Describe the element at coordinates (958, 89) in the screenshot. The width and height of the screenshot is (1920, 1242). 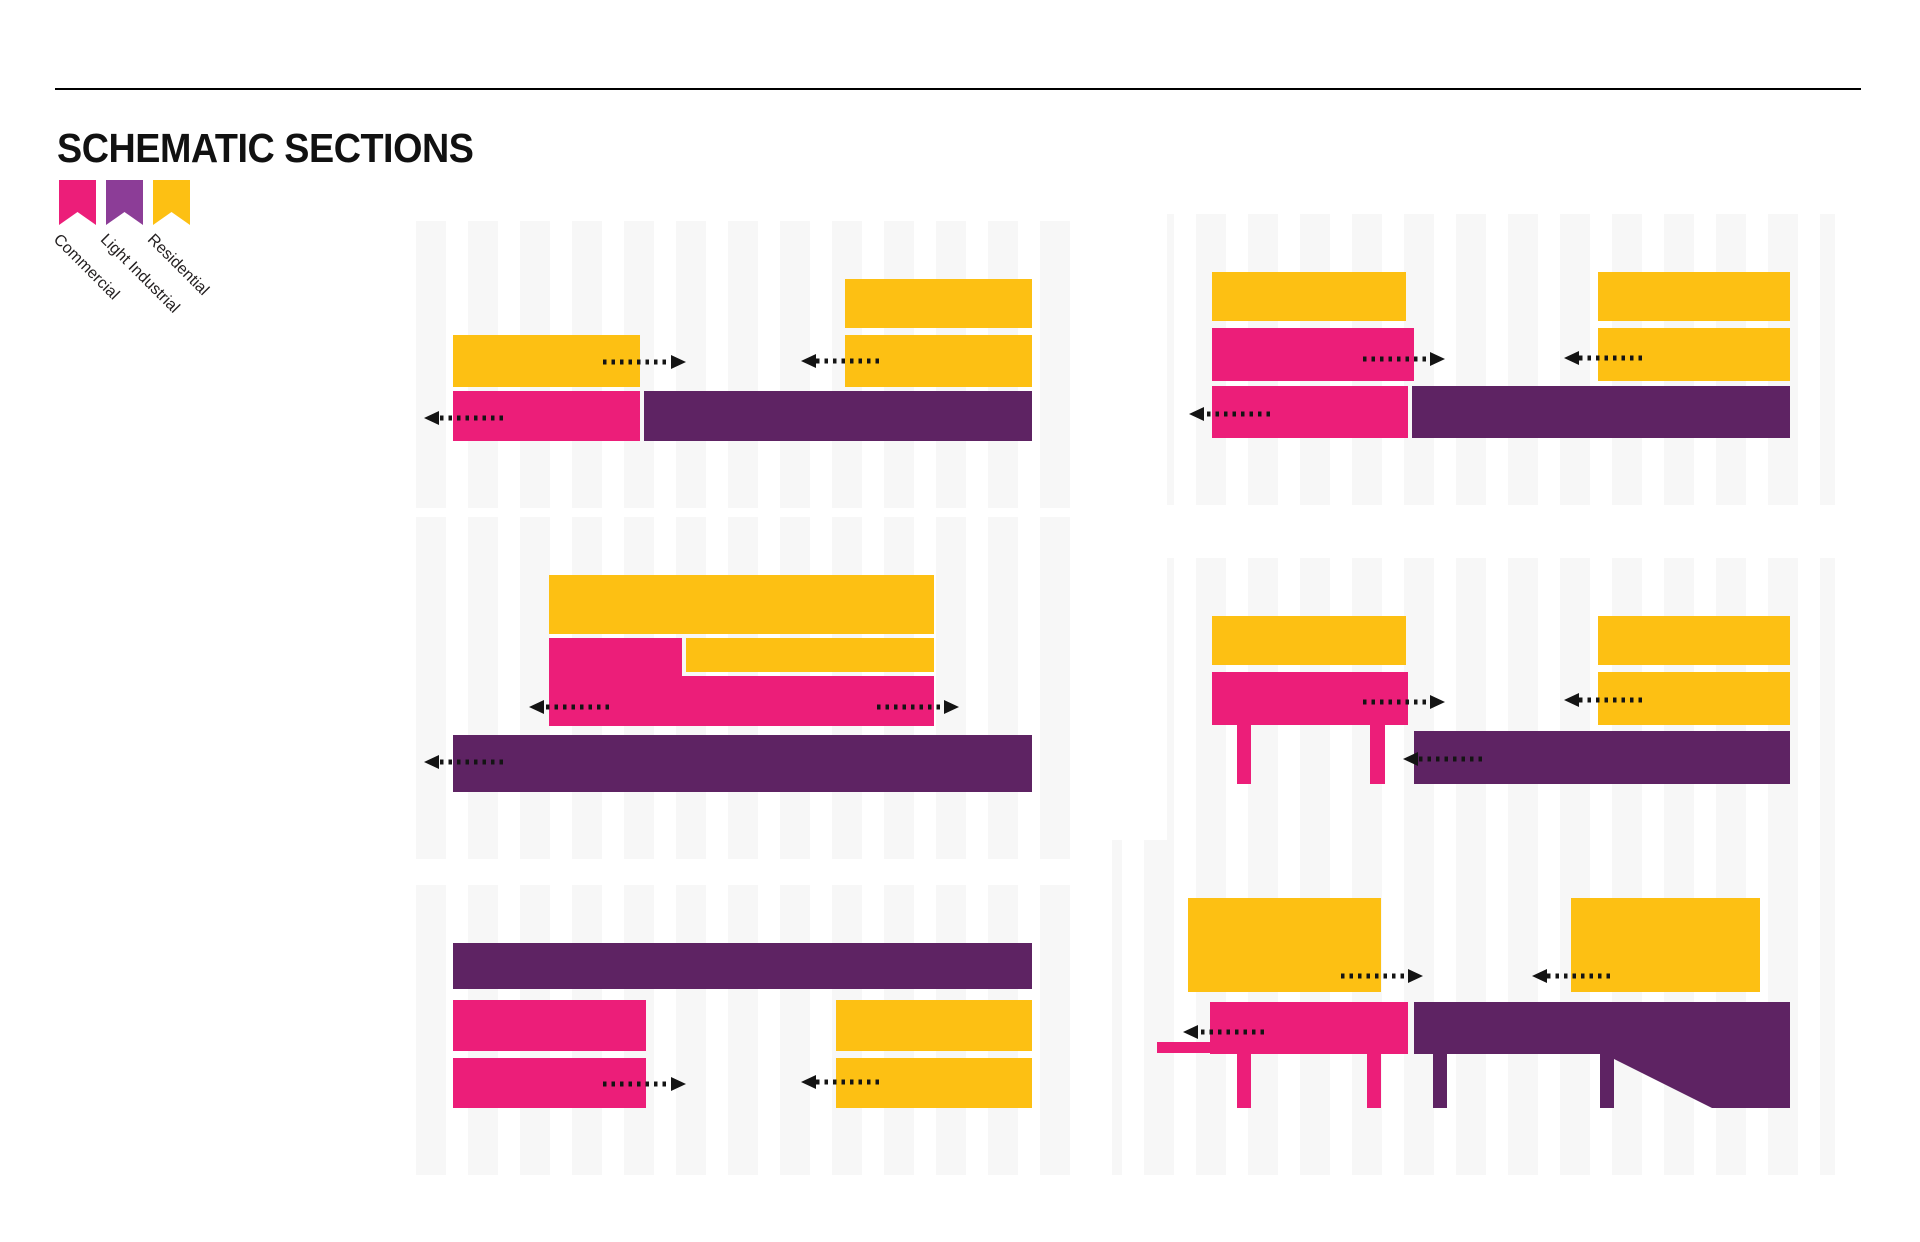
I see `header-rule` at that location.